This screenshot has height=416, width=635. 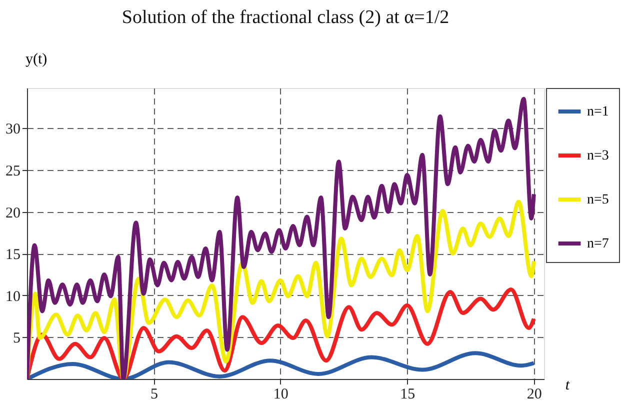 I want to click on legend-label: n=1, so click(x=598, y=112).